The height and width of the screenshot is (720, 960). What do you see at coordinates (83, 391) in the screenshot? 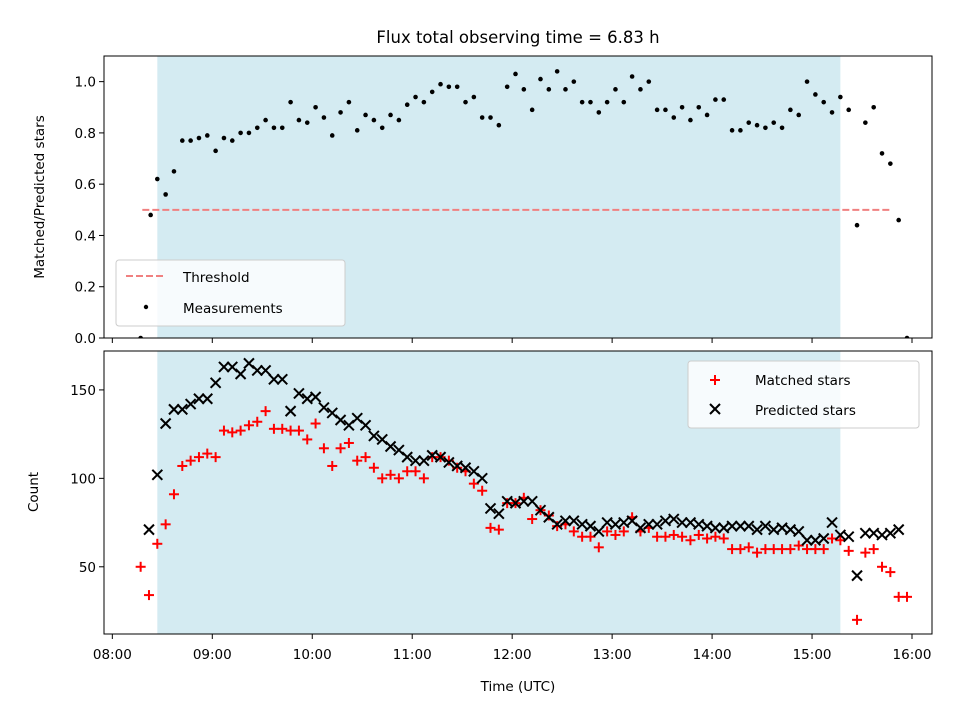
I see `y-tick-label: 150` at bounding box center [83, 391].